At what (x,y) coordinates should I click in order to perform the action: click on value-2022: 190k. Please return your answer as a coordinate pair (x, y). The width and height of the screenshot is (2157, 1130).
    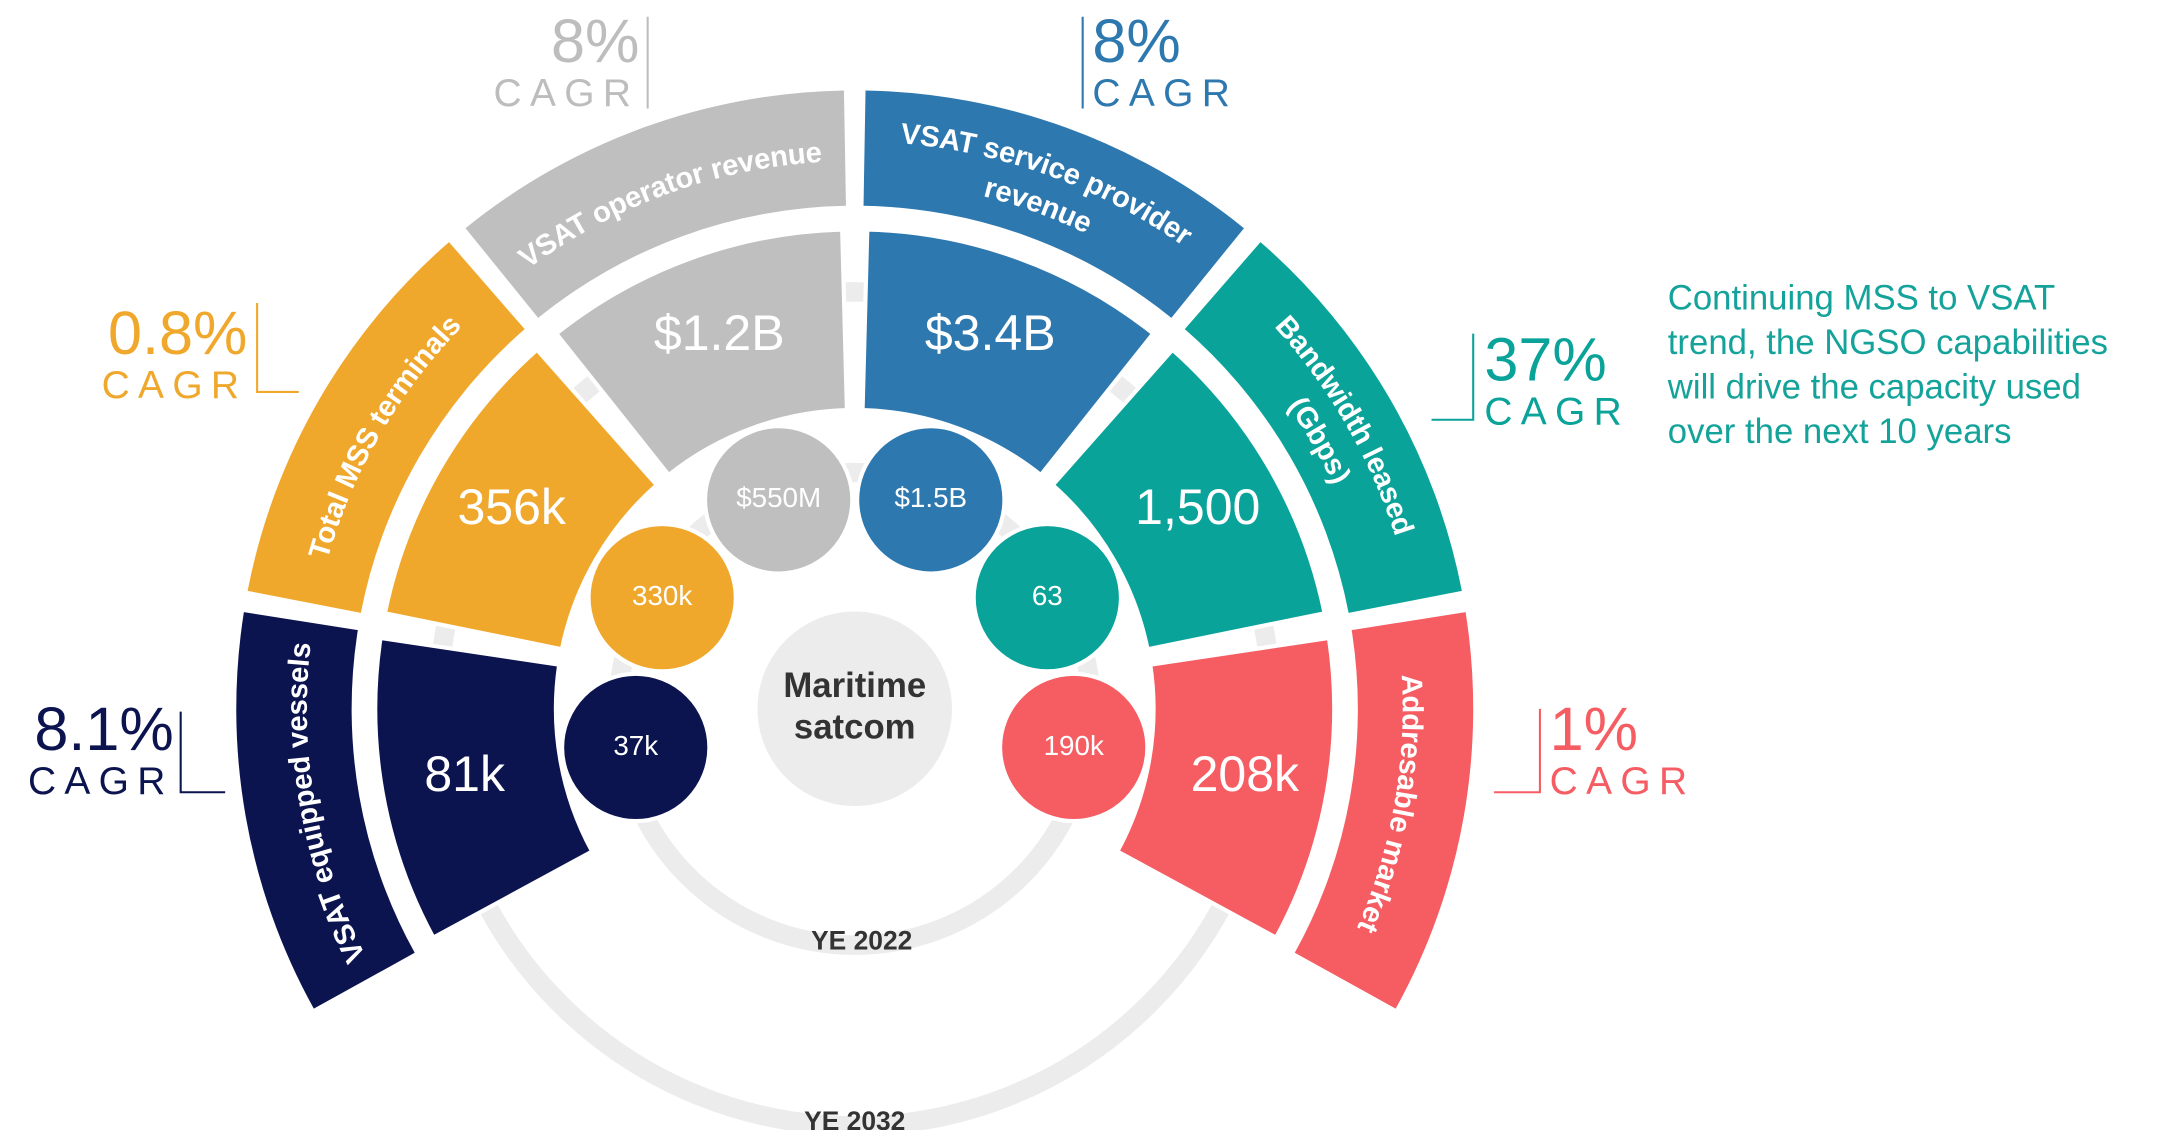
    Looking at the image, I should click on (1074, 745).